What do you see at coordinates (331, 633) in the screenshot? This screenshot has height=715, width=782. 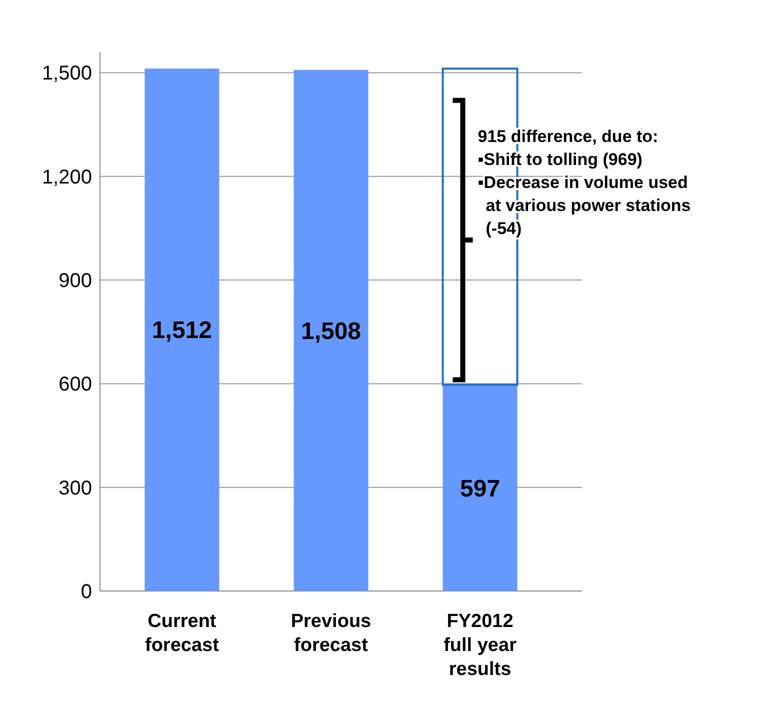 I see `x-tick-label: Previous forecast` at bounding box center [331, 633].